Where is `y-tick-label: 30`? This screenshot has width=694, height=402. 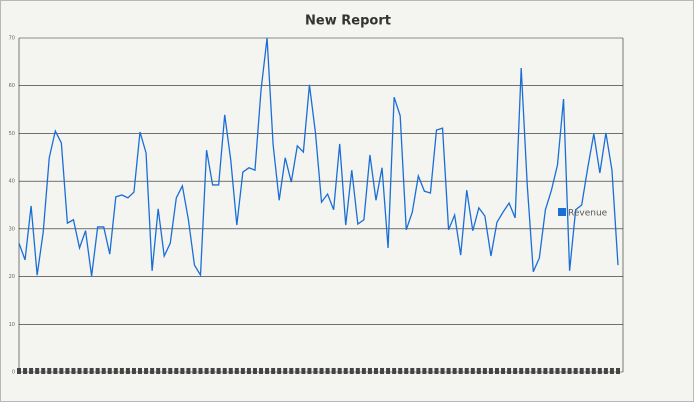 y-tick-label: 30 is located at coordinates (12, 229).